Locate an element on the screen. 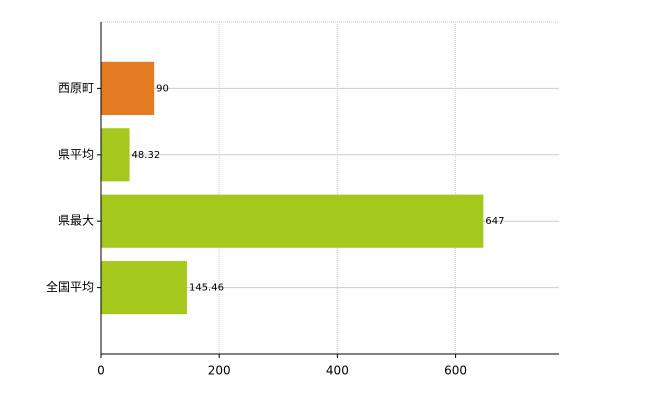  y-tick-label: 県平均 is located at coordinates (76, 154).